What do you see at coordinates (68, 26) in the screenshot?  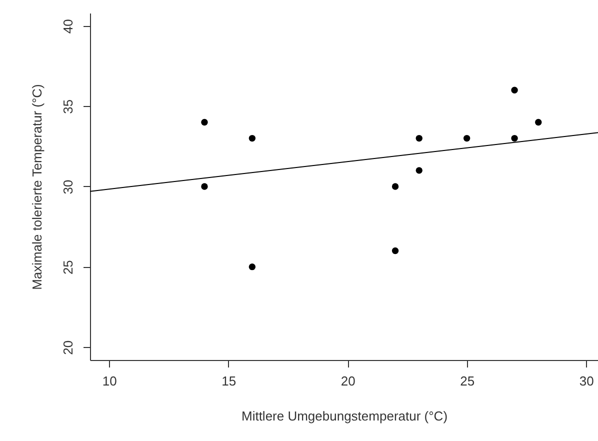 I see `y-tick-label: 40` at bounding box center [68, 26].